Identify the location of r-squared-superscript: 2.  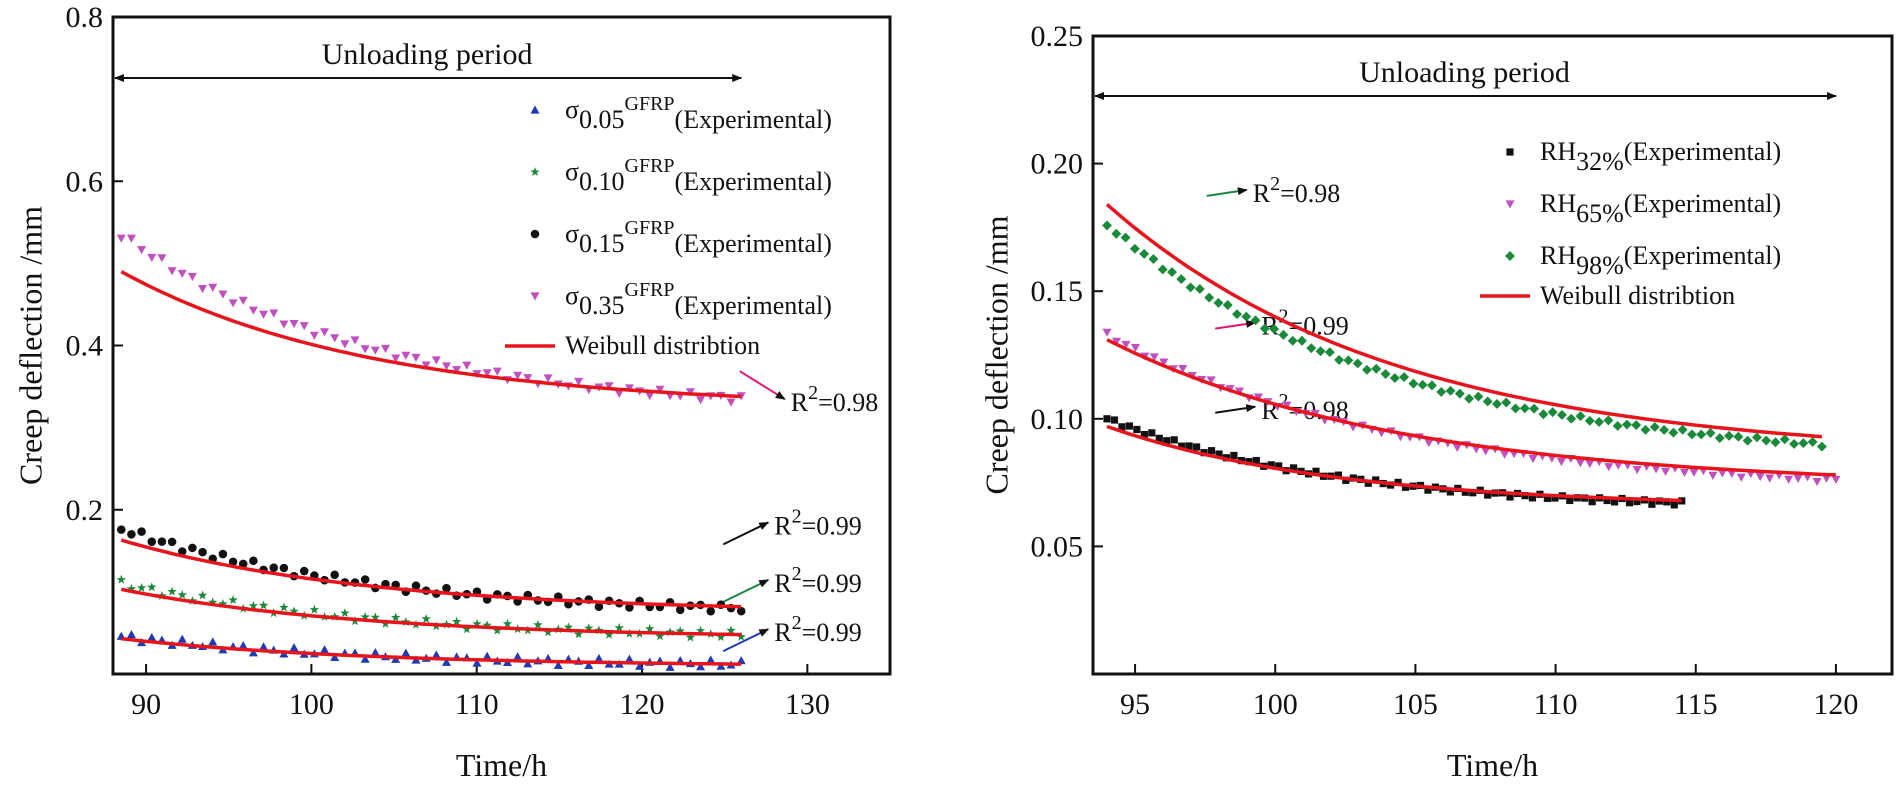
(1284, 401).